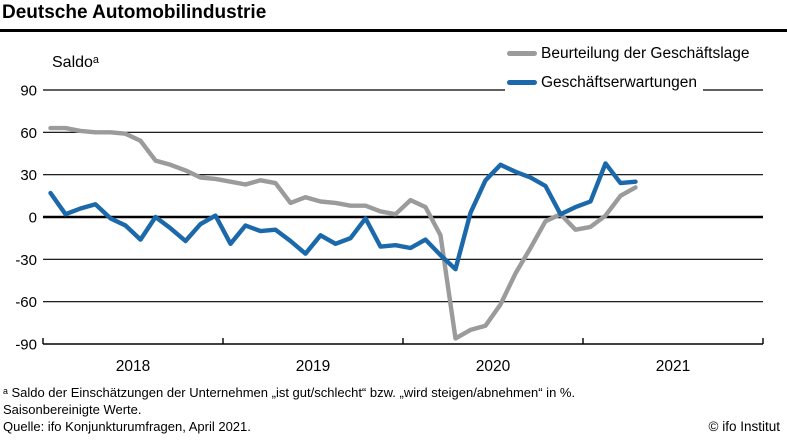  What do you see at coordinates (33, 218) in the screenshot?
I see `y-tick-label: 0` at bounding box center [33, 218].